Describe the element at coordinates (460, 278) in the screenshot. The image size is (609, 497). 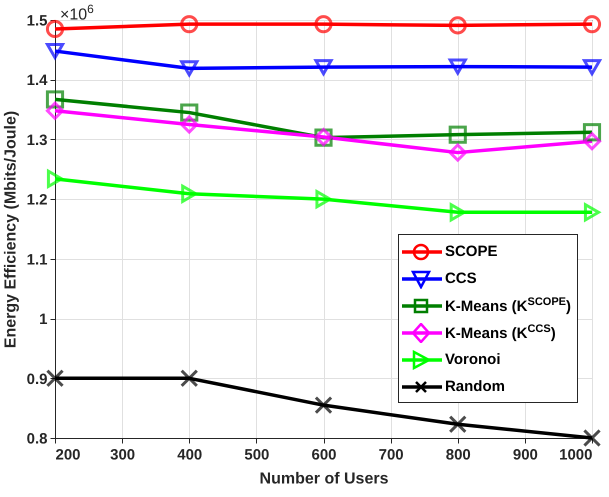
I see `legend-label: CCS` at that location.